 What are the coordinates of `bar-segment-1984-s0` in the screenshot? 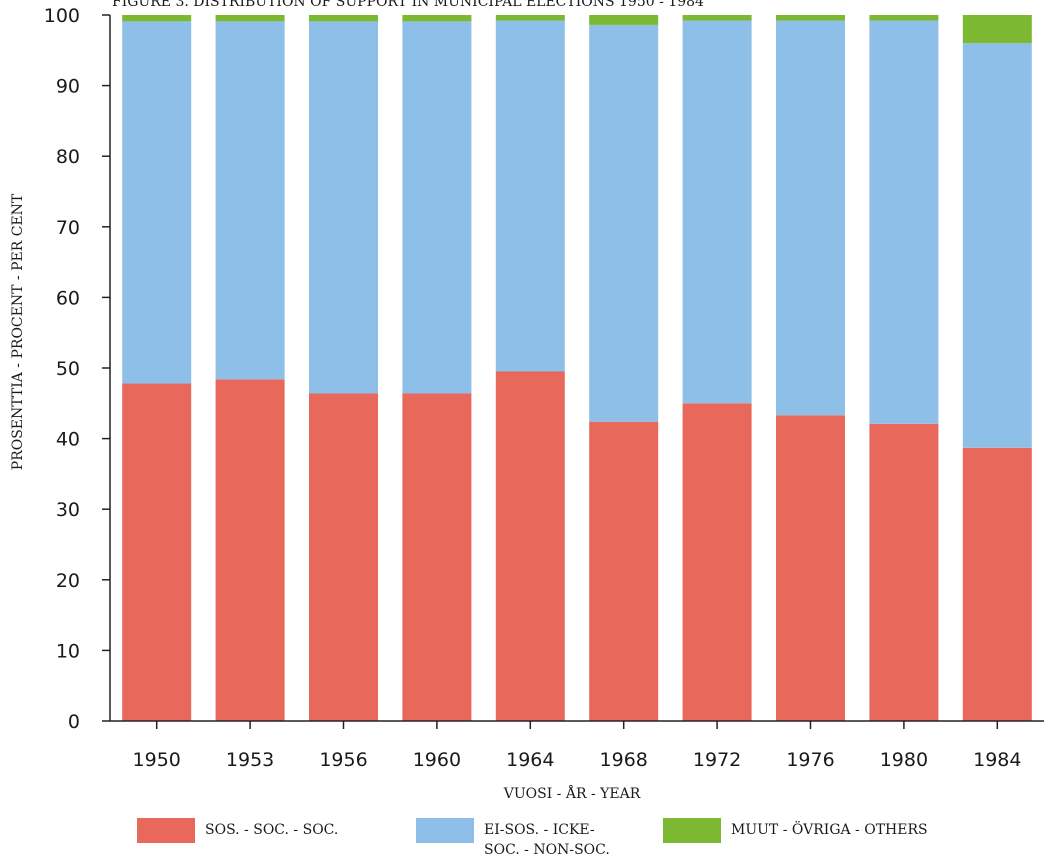 It's located at (997, 584).